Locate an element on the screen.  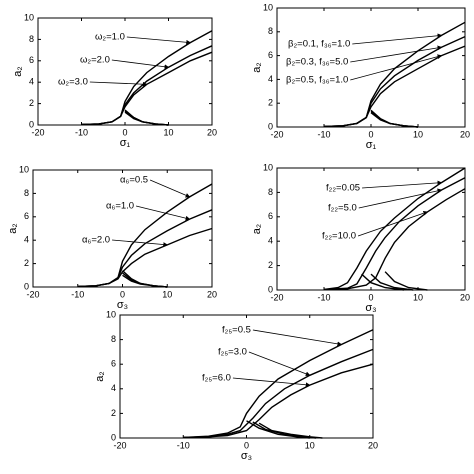
curve-label: f₂₅=6.0 is located at coordinates (216, 378).